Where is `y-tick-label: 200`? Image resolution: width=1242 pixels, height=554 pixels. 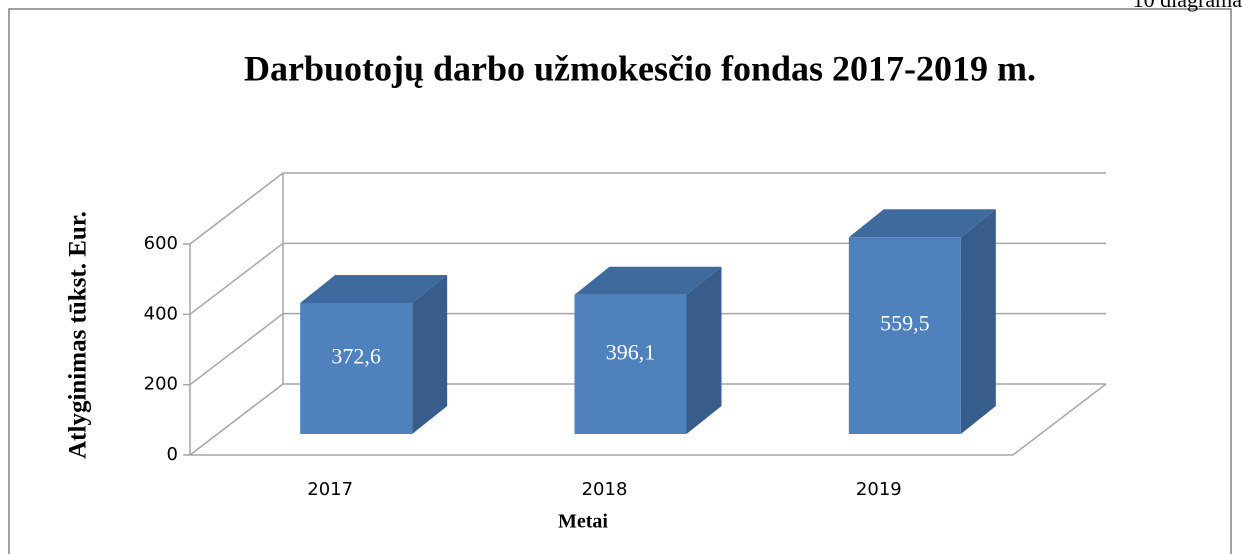 y-tick-label: 200 is located at coordinates (161, 384).